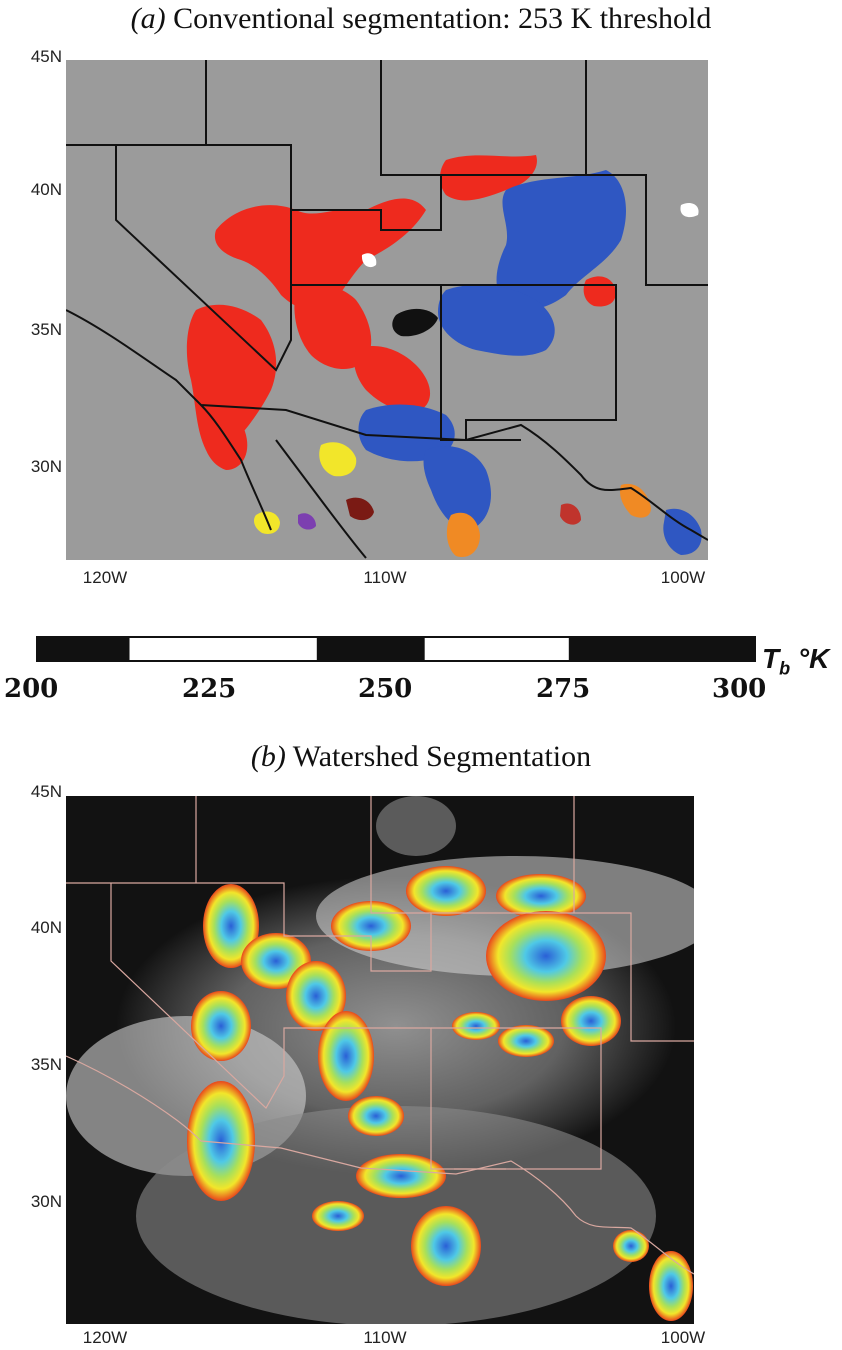 The width and height of the screenshot is (842, 1350). What do you see at coordinates (810, 658) in the screenshot?
I see `colorbar-unit-tail: °K` at bounding box center [810, 658].